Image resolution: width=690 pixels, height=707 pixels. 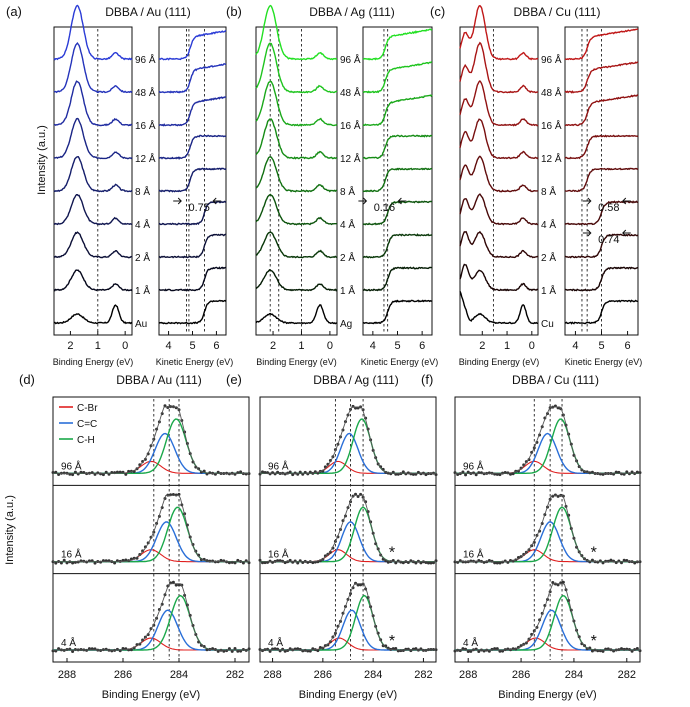 I want to click on x-axis-label: Kinetic Energy (eV), so click(x=604, y=362).